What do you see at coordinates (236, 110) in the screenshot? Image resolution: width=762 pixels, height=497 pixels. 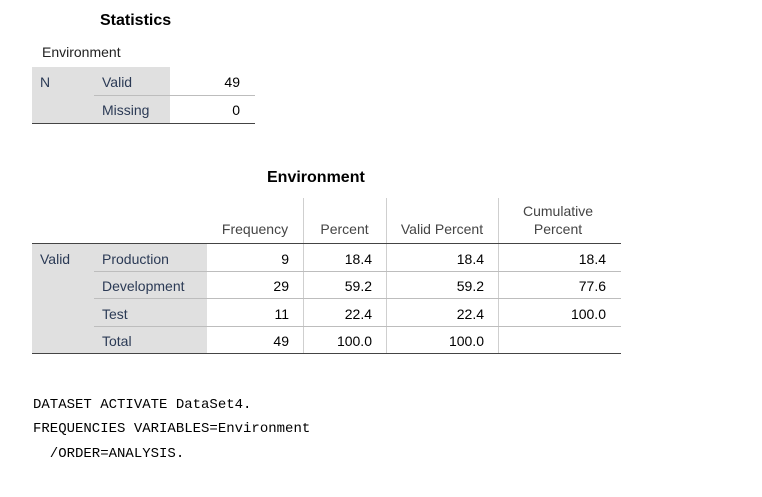 I see `statistics-missing-value: 0` at bounding box center [236, 110].